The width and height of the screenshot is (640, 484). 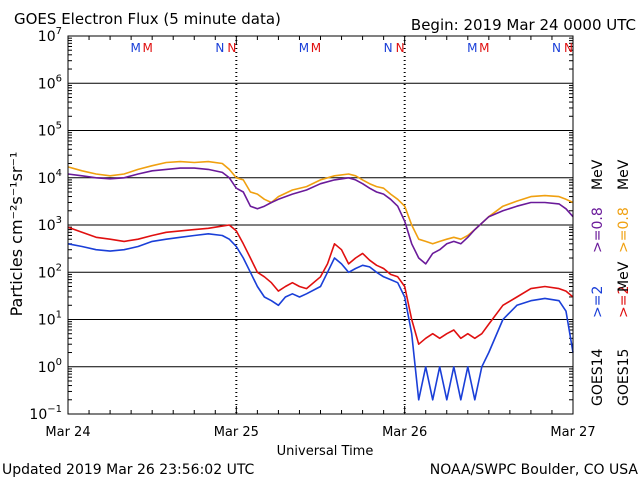 What do you see at coordinates (320, 202) in the screenshot?
I see `series-line-goes15-0-8-mev` at bounding box center [320, 202].